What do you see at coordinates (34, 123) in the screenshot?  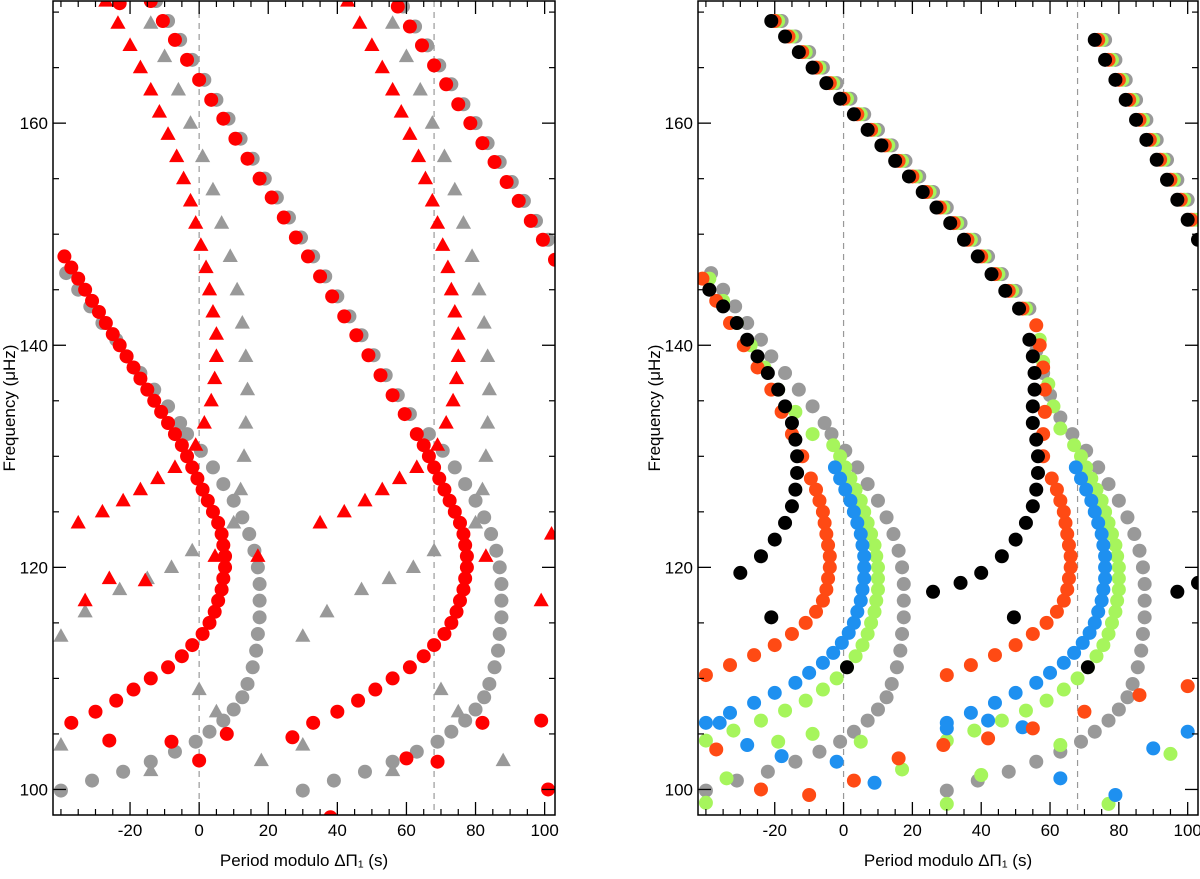 I see `y-tick-label: 160` at bounding box center [34, 123].